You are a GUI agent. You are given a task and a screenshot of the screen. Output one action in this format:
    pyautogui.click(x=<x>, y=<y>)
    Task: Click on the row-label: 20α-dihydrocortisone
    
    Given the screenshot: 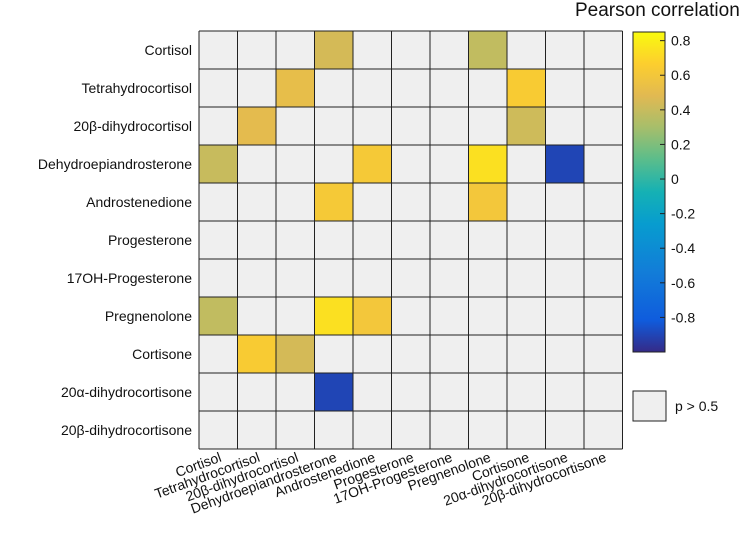 What is the action you would take?
    pyautogui.click(x=126, y=392)
    